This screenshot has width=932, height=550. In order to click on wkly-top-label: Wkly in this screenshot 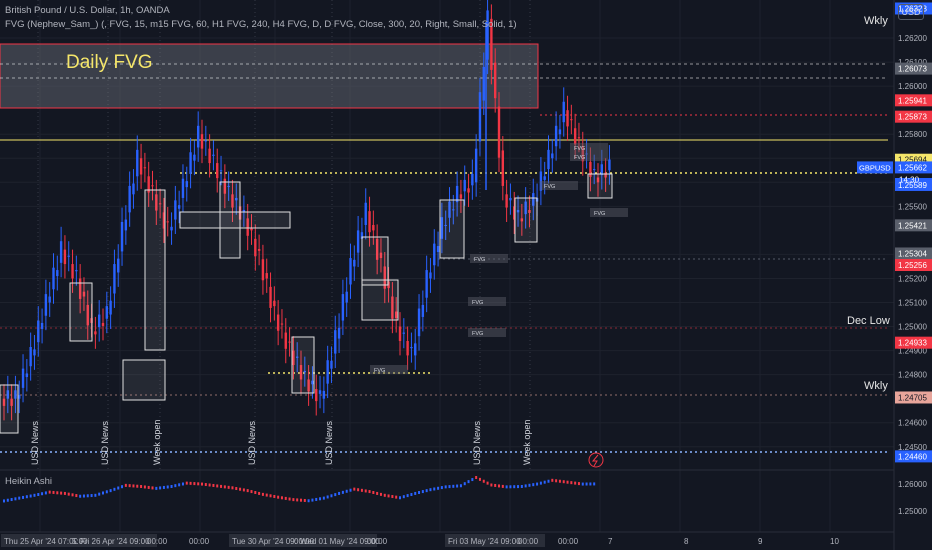, I will do `click(876, 21)`.